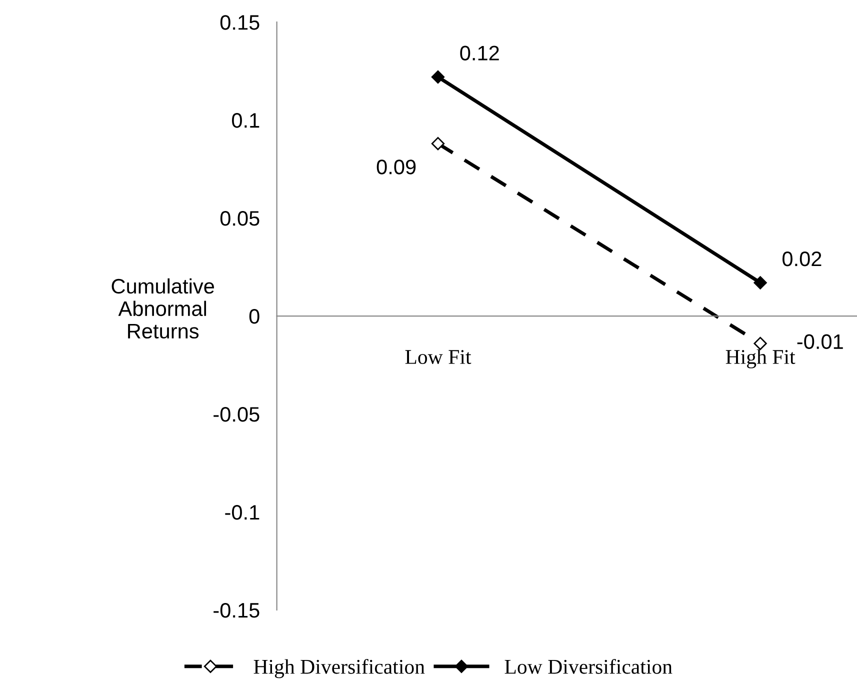 The width and height of the screenshot is (857, 690). Describe the element at coordinates (339, 668) in the screenshot. I see `legend-label: High Diversification` at that location.